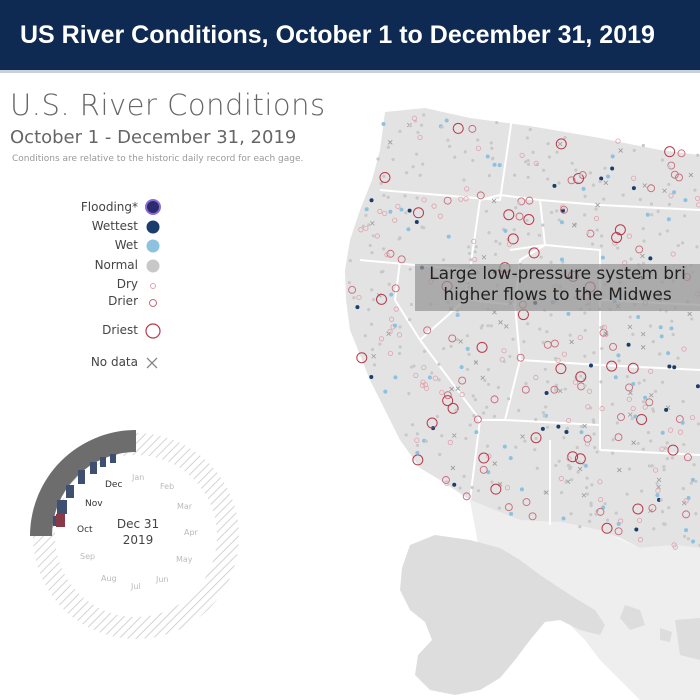  What do you see at coordinates (138, 477) in the screenshot?
I see `month-label-jan: Jan` at bounding box center [138, 477].